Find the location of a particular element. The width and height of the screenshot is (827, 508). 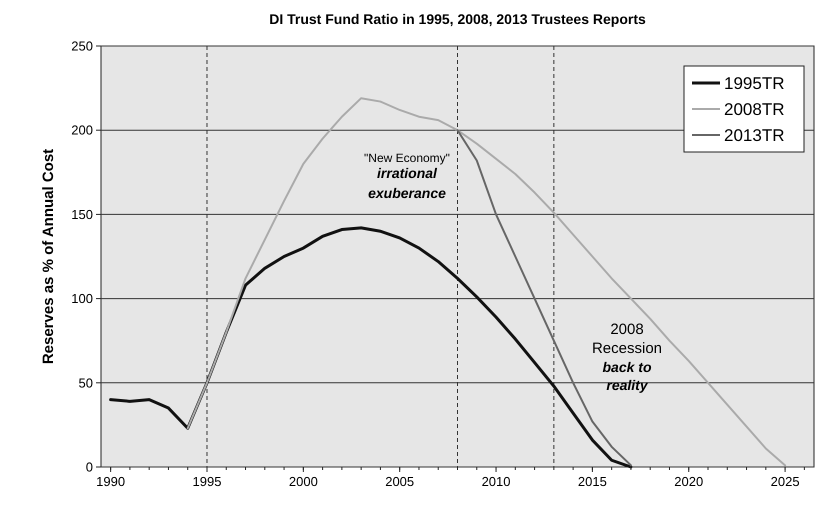

x-tick-label: 2015 is located at coordinates (592, 481).